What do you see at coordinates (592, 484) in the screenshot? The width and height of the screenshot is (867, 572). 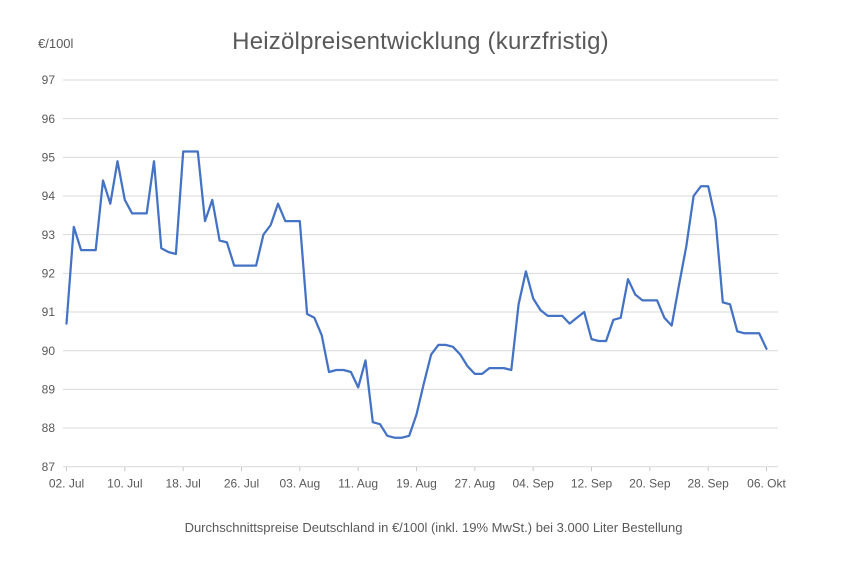 I see `x-axis-tick-label: 12. Sep` at bounding box center [592, 484].